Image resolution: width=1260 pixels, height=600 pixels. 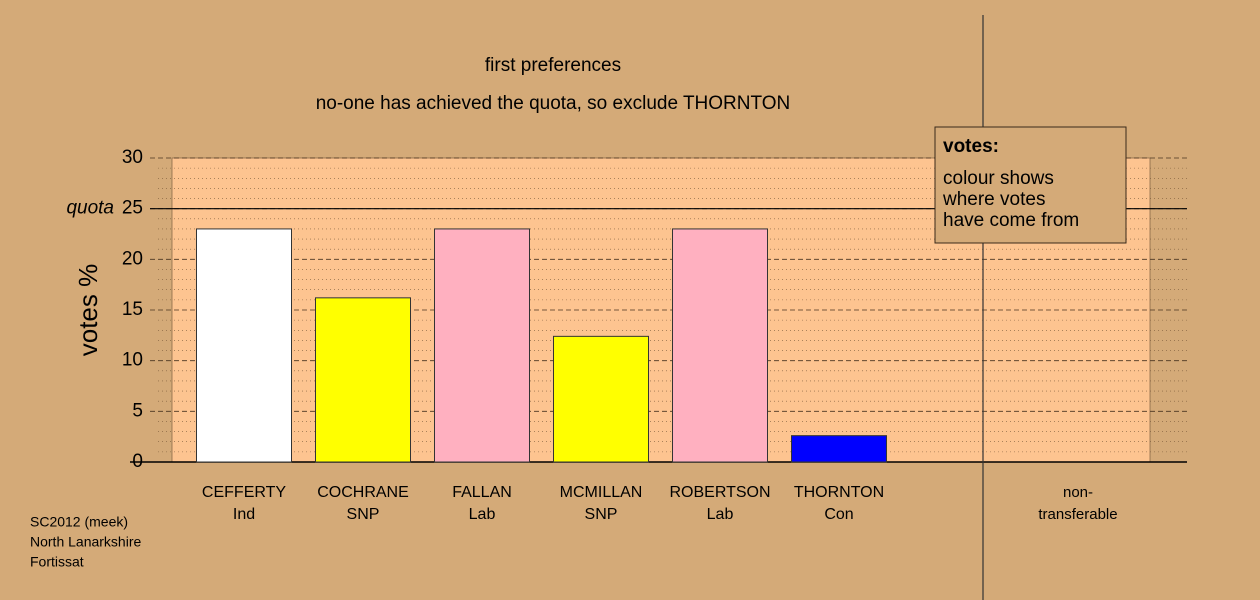 What do you see at coordinates (244, 492) in the screenshot?
I see `x-tick-label: CEFFERTY` at bounding box center [244, 492].